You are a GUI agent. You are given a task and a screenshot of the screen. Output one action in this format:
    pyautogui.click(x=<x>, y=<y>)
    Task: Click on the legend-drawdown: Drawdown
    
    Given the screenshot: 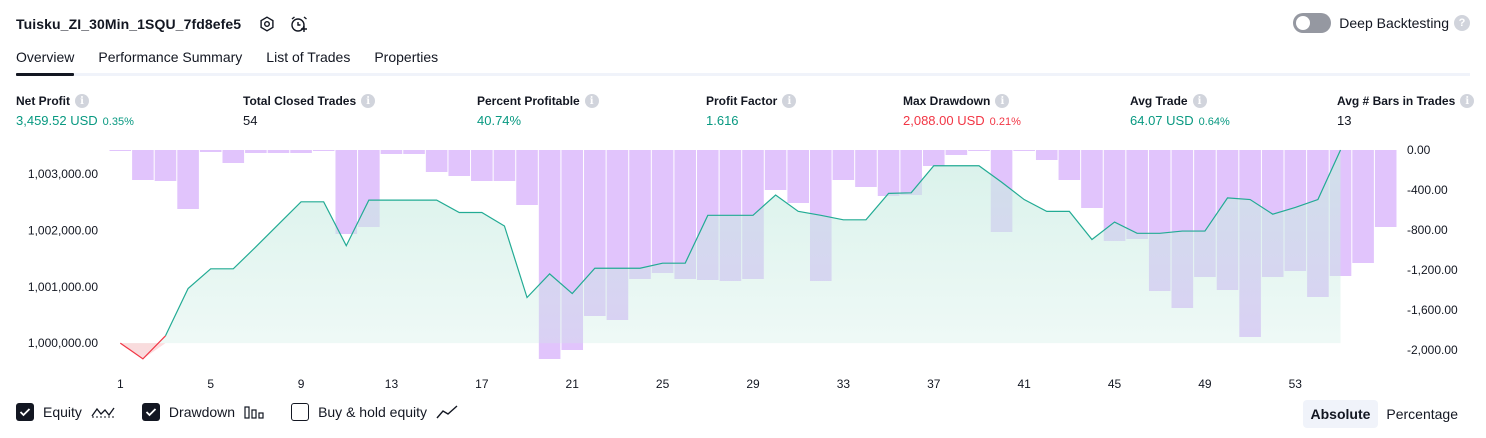 What is the action you would take?
    pyautogui.click(x=203, y=412)
    